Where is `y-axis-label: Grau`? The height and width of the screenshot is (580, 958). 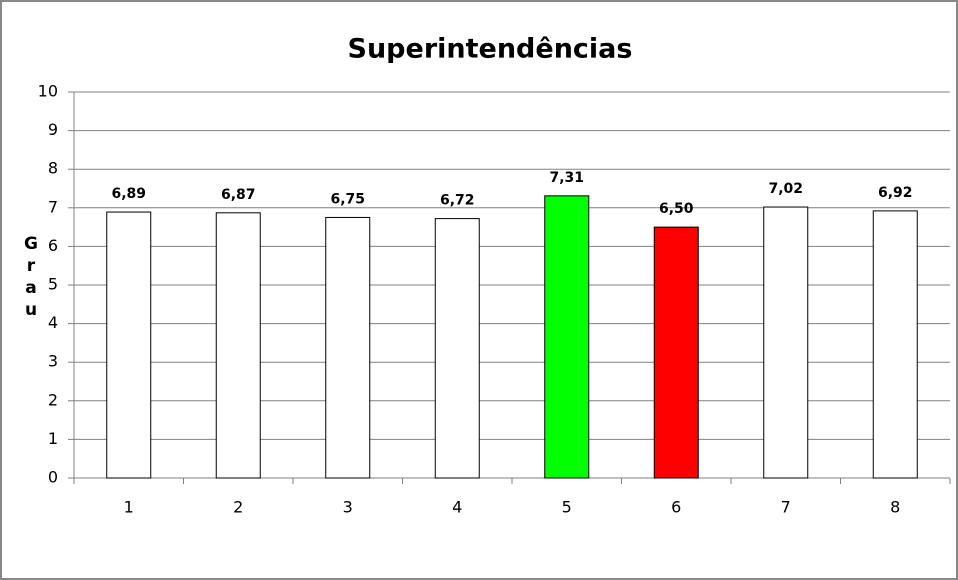 y-axis-label: Grau is located at coordinates (31, 278).